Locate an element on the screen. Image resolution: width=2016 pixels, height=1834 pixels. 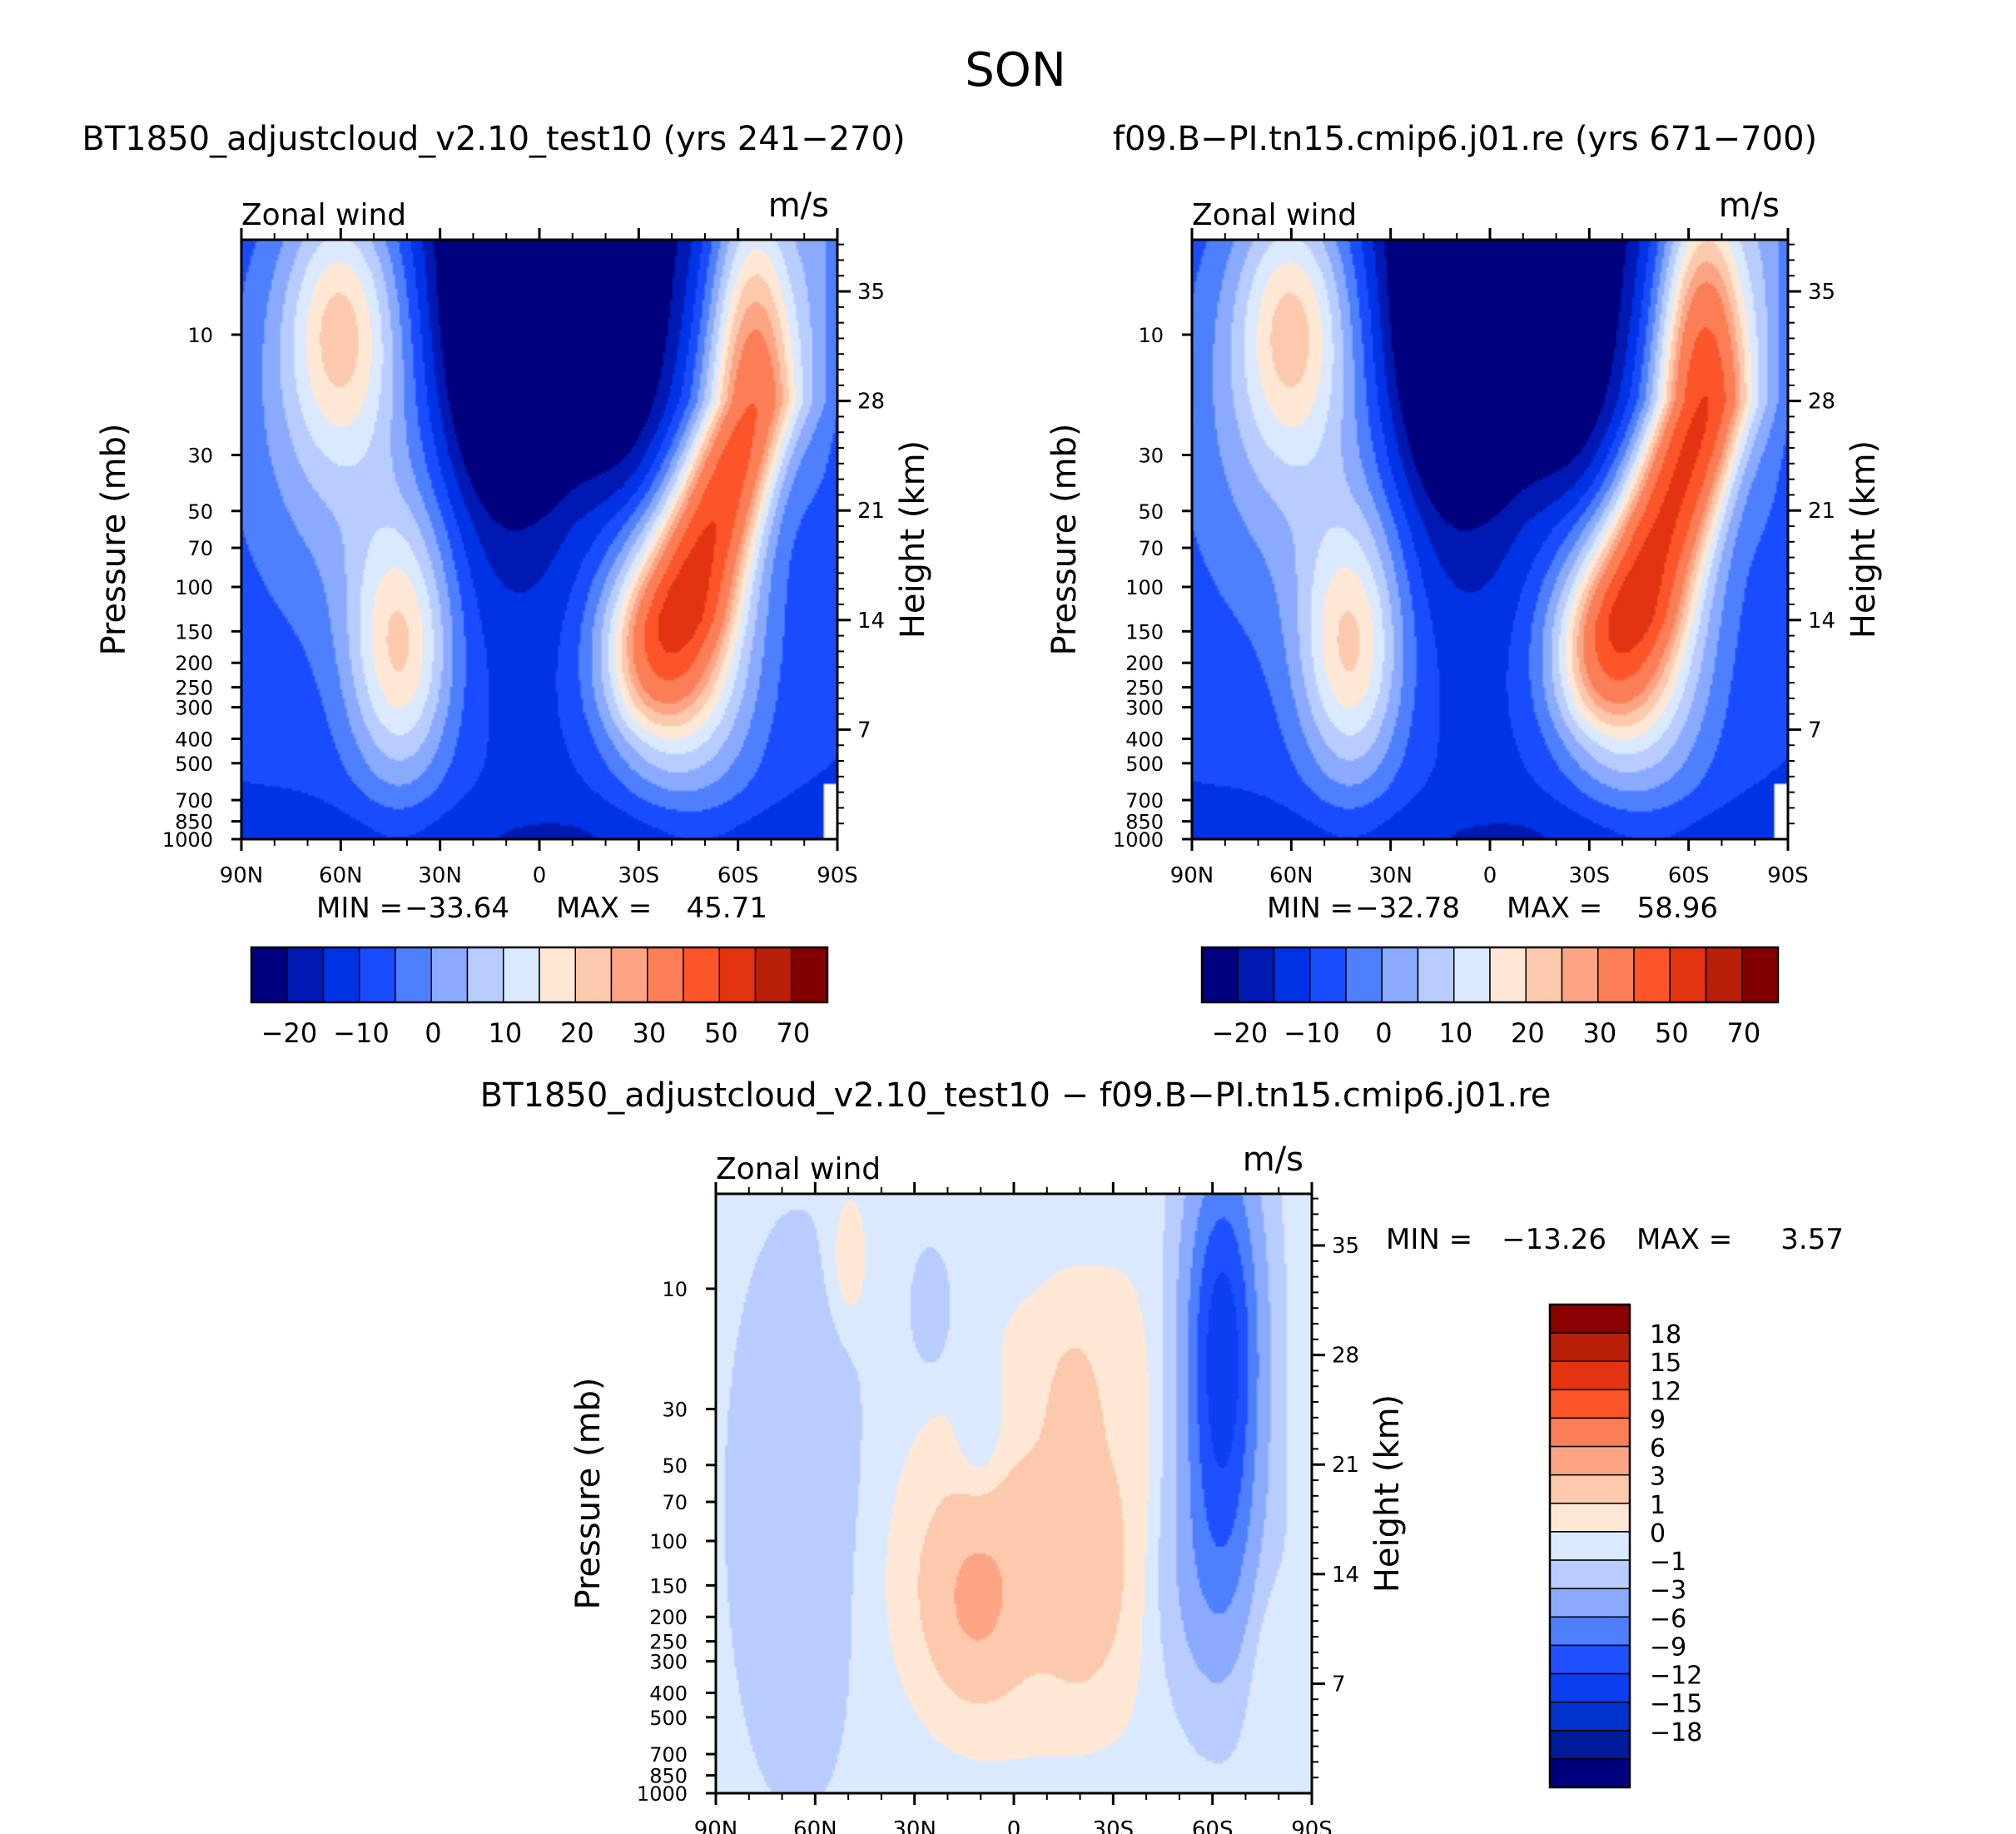
y-tick-label: 850 is located at coordinates (1144, 822).